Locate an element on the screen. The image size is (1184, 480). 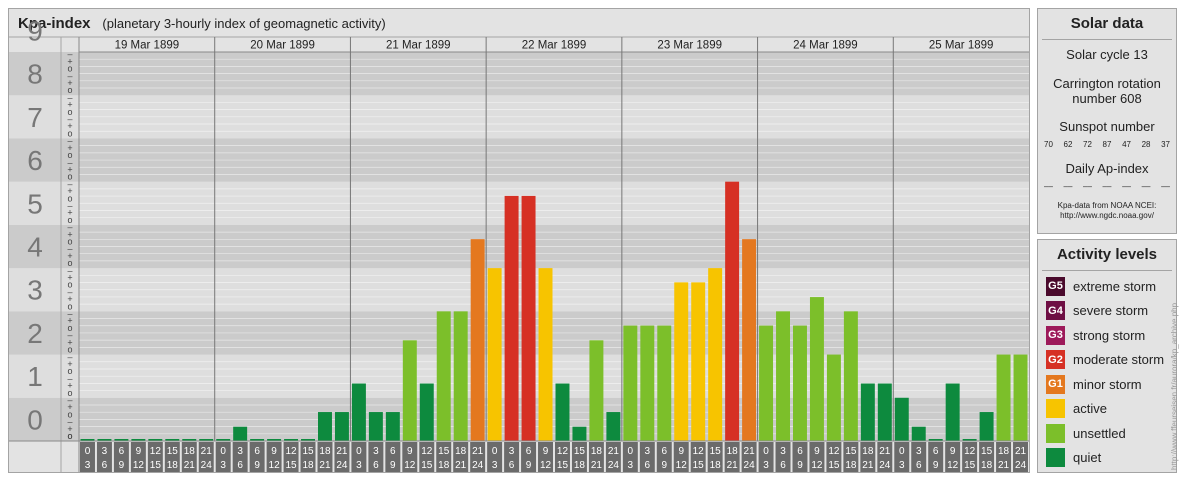
ap-values: –– –– –– –– –– –– –– is located at coordinates (1107, 186).